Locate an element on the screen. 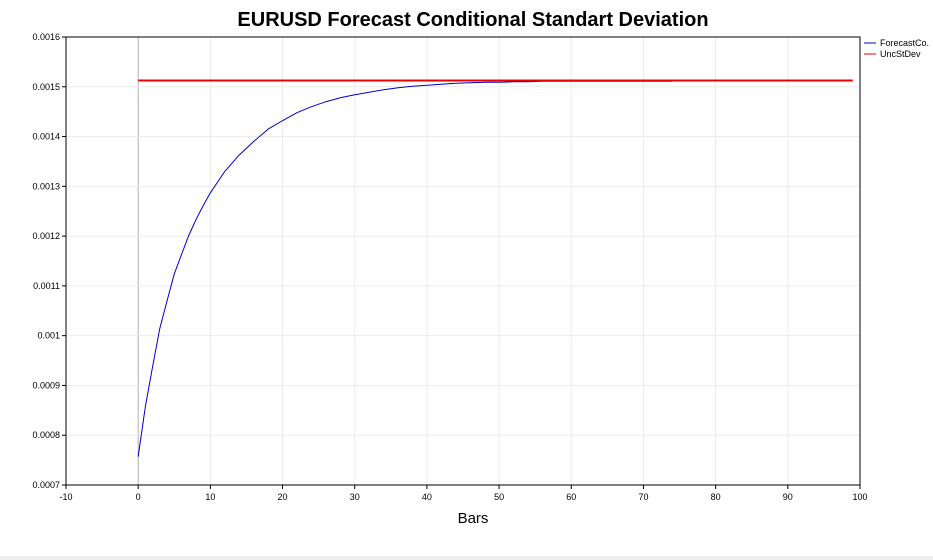 The height and width of the screenshot is (560, 933). legend-label: UncStDev is located at coordinates (900, 54).